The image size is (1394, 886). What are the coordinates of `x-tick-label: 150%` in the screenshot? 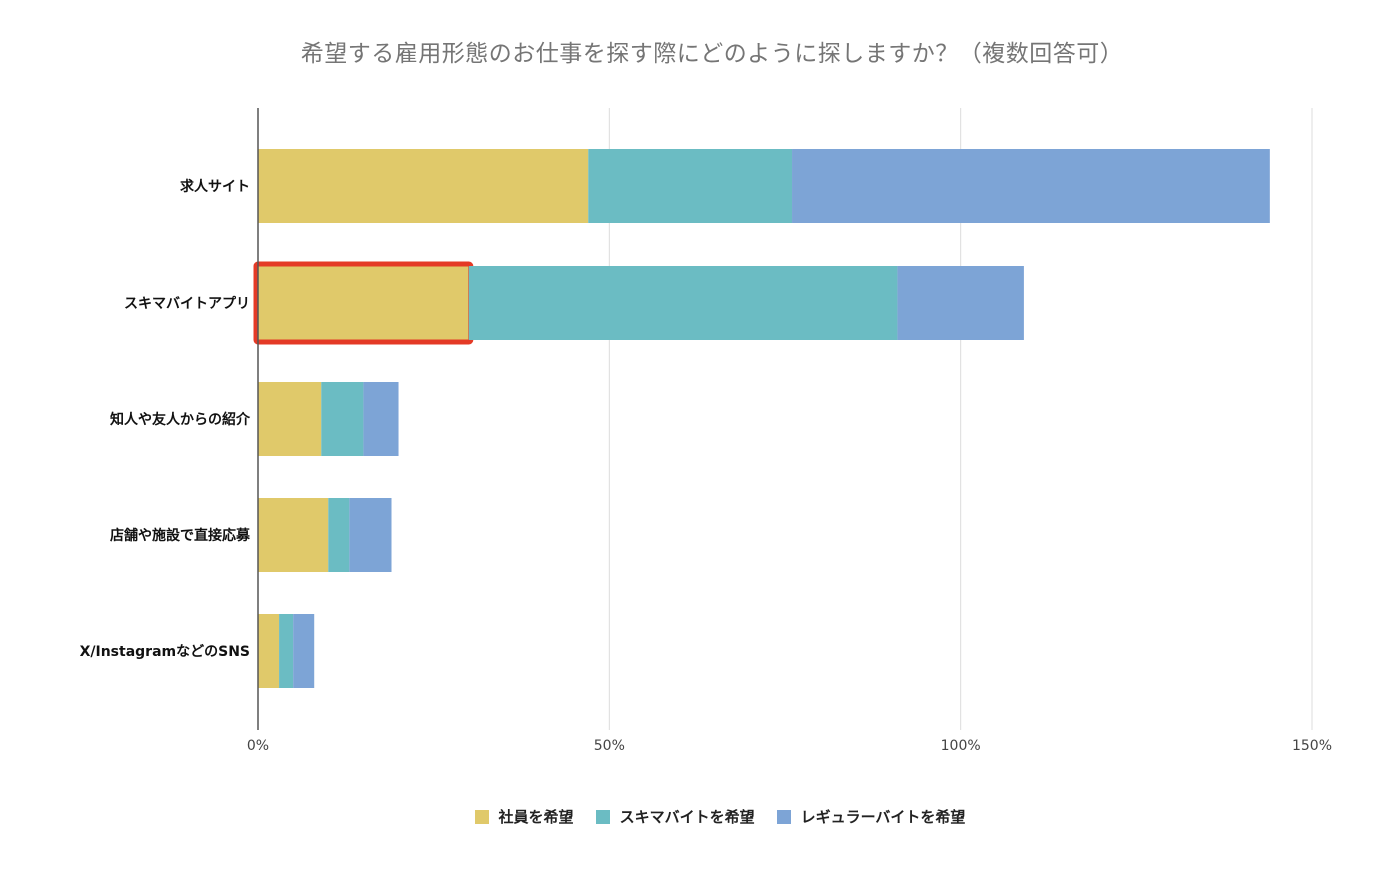 It's located at (1312, 746).